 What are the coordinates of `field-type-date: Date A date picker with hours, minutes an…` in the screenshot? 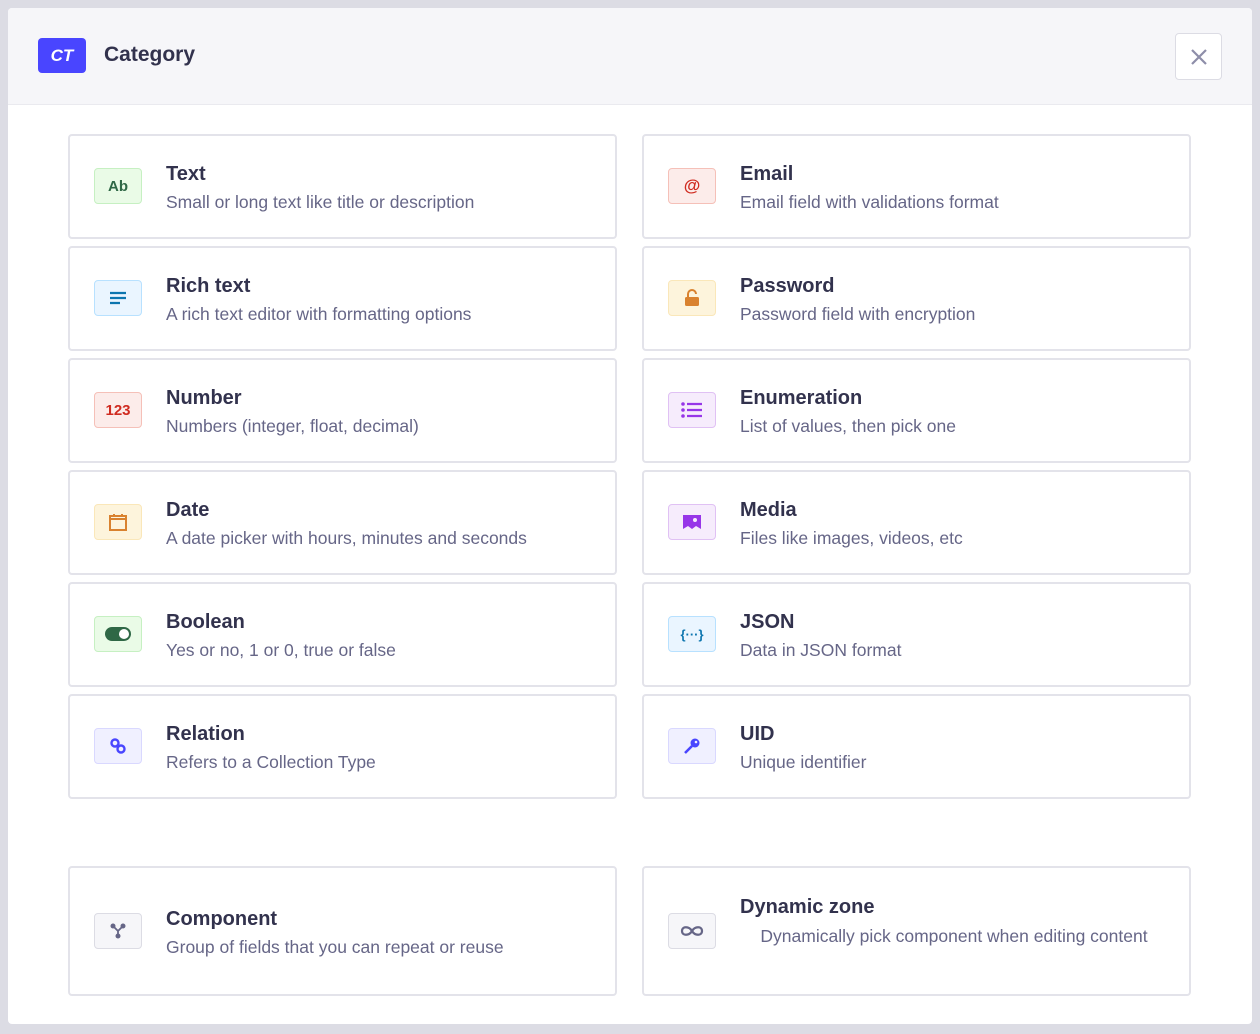 It's located at (342, 522).